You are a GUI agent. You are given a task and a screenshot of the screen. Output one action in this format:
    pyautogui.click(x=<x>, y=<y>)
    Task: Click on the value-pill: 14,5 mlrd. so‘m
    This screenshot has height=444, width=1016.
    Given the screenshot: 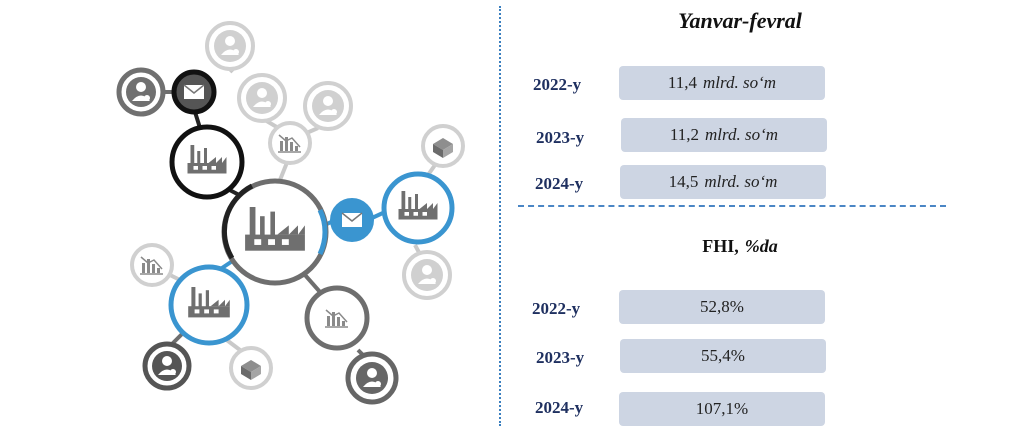 What is the action you would take?
    pyautogui.click(x=723, y=182)
    